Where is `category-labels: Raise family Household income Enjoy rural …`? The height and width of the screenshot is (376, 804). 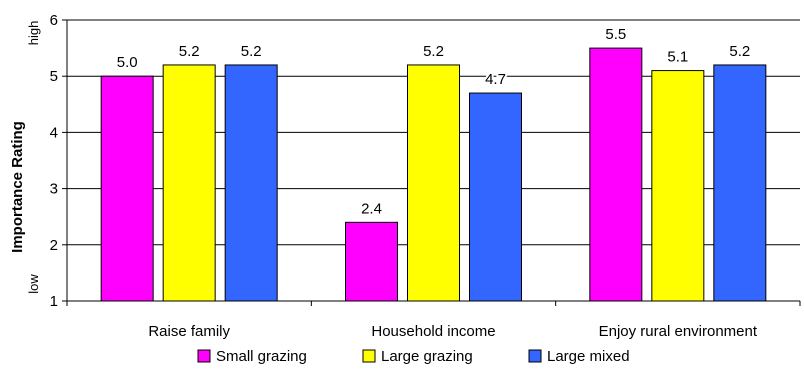
category-labels: Raise family Household income Enjoy rural … is located at coordinates (453, 331).